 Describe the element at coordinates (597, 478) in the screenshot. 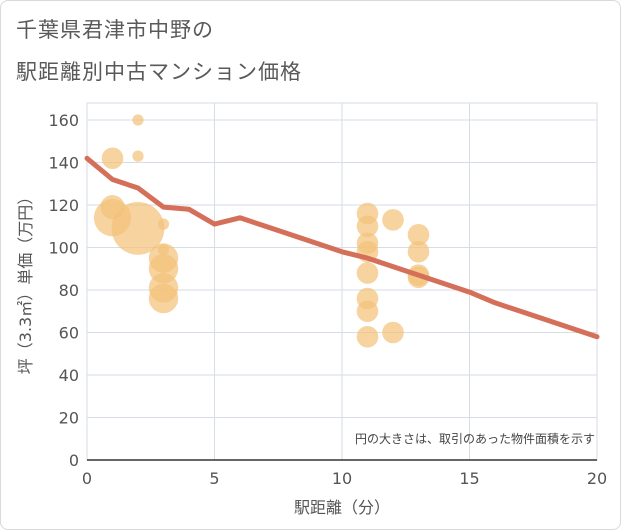

I see `x-tick-label: 20` at that location.